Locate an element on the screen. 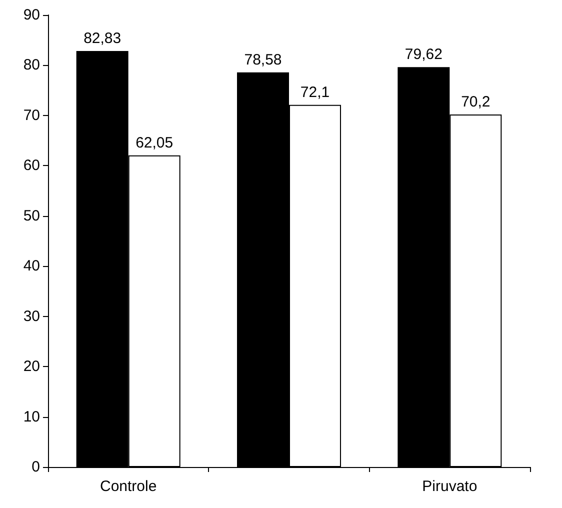 The image size is (562, 508). y-tick-label: 20 is located at coordinates (31, 367).